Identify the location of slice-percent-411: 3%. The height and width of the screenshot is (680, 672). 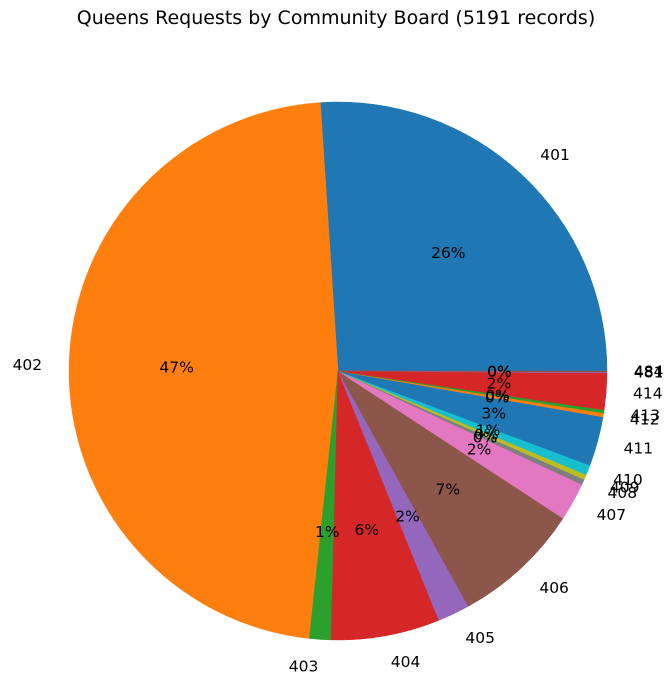
(493, 413).